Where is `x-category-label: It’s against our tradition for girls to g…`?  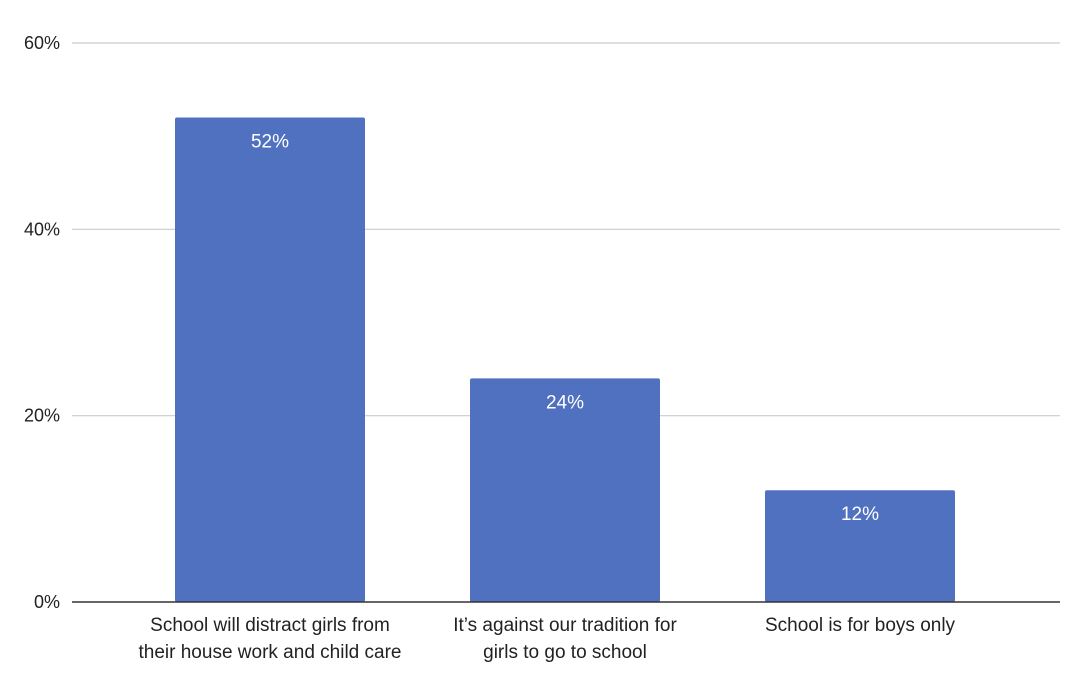 x-category-label: It’s against our tradition for girls to g… is located at coordinates (565, 639).